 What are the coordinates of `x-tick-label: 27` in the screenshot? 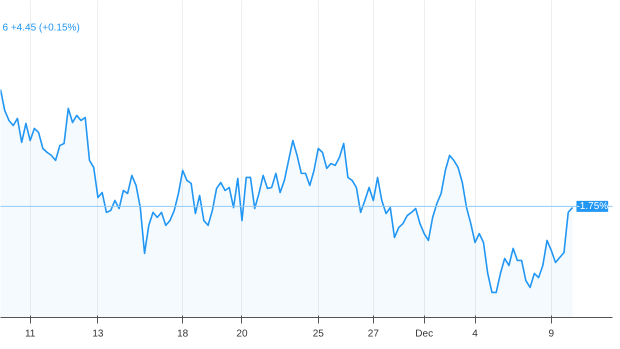 It's located at (374, 334).